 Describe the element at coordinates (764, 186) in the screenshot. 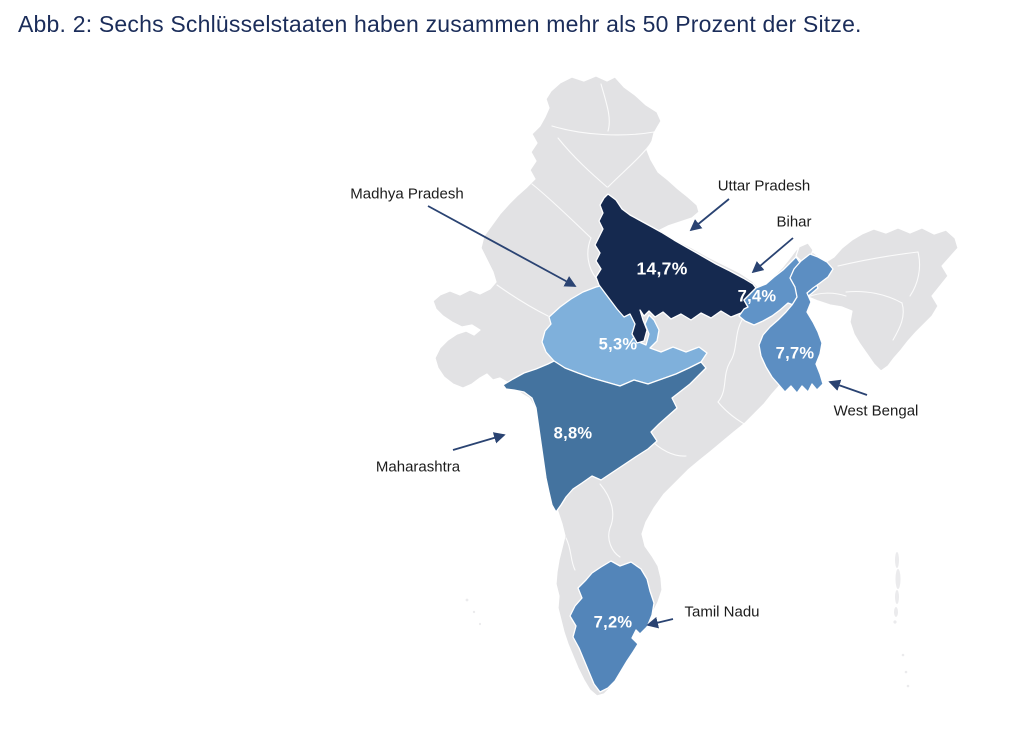

I see `state-label-uttar-pradesh: Uttar Pradesh` at that location.